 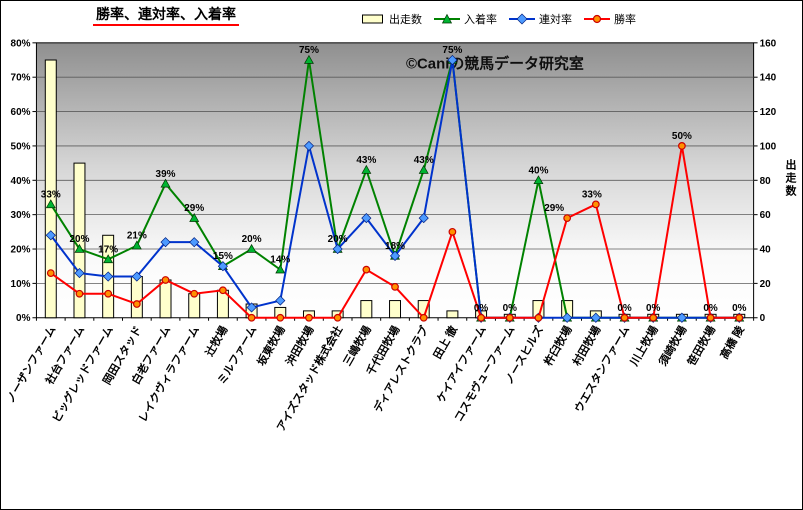 What do you see at coordinates (271, 345) in the screenshot?
I see `category-label: 坂東牧場` at bounding box center [271, 345].